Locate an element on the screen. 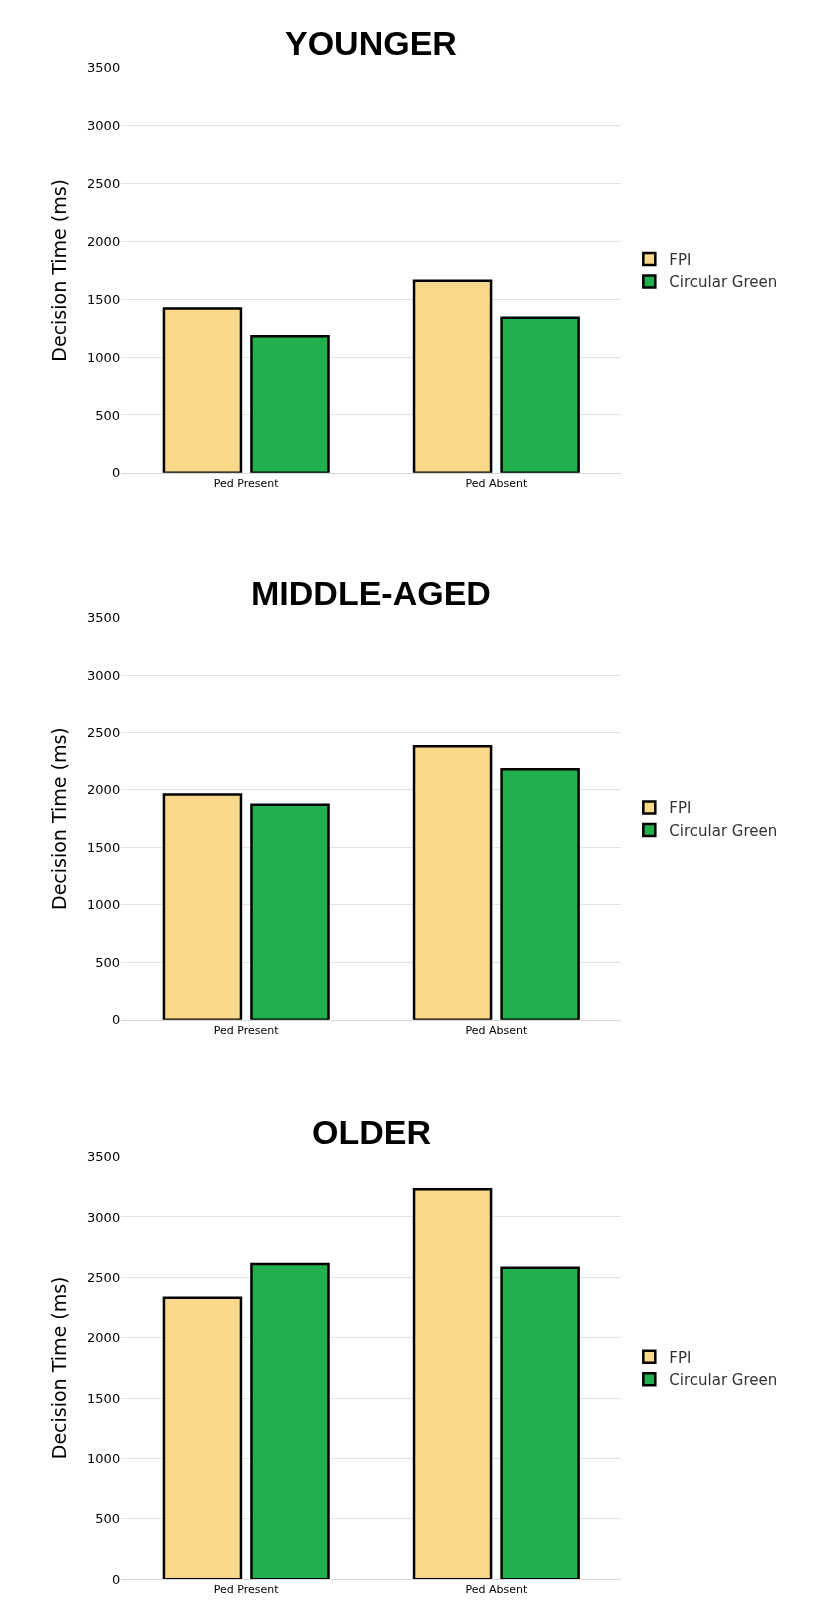 This screenshot has height=1606, width=814. chart-title: MIDDLE-AGED is located at coordinates (371, 593).